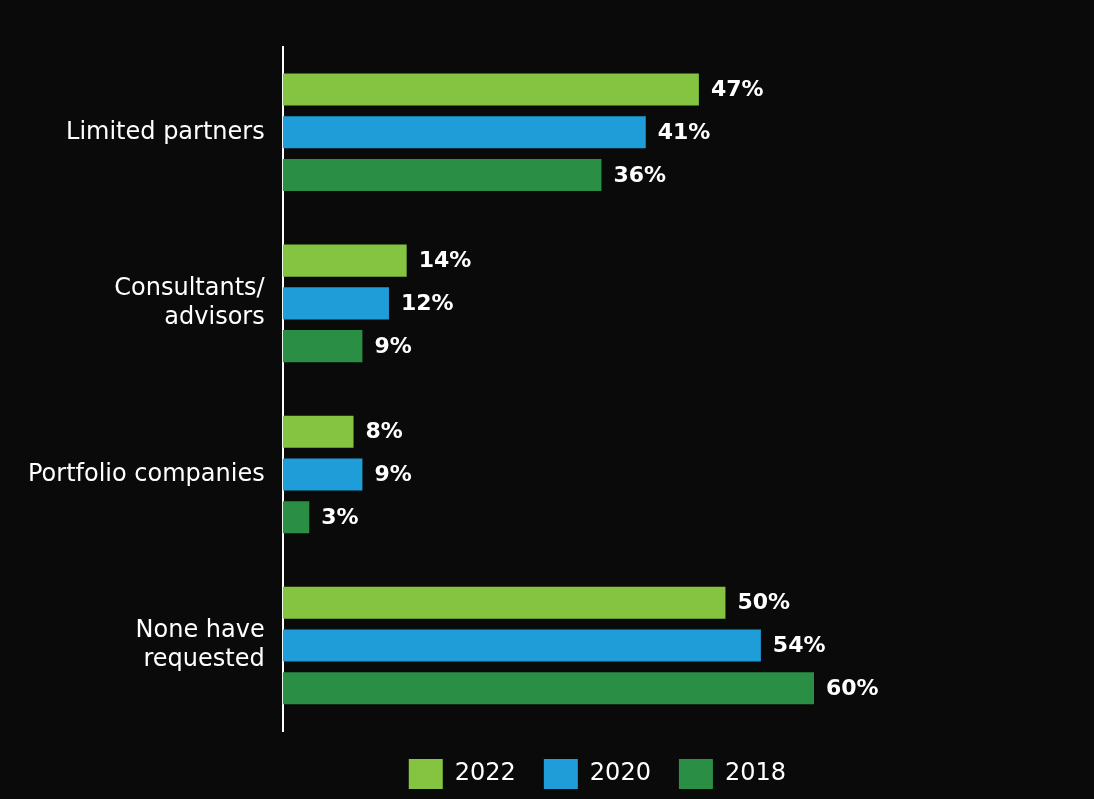  Describe the element at coordinates (485, 772) in the screenshot. I see `legend-label: 2022` at that location.